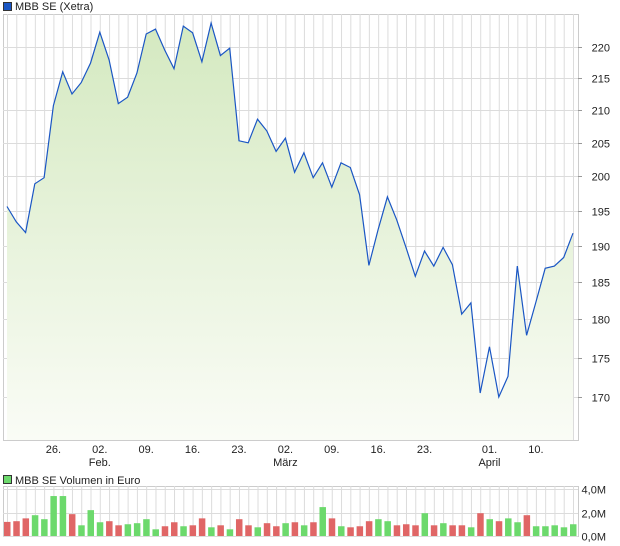 Image resolution: width=620 pixels, height=546 pixels. What do you see at coordinates (601, 399) in the screenshot?
I see `y-tick-label: 170` at bounding box center [601, 399].